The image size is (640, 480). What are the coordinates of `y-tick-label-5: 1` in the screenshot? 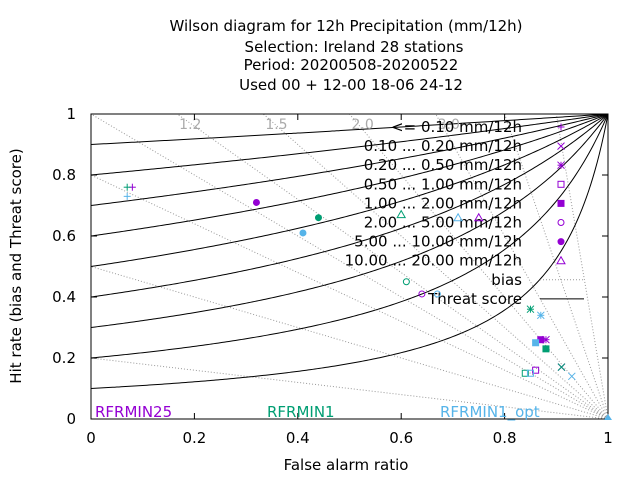 It's located at (71, 114).